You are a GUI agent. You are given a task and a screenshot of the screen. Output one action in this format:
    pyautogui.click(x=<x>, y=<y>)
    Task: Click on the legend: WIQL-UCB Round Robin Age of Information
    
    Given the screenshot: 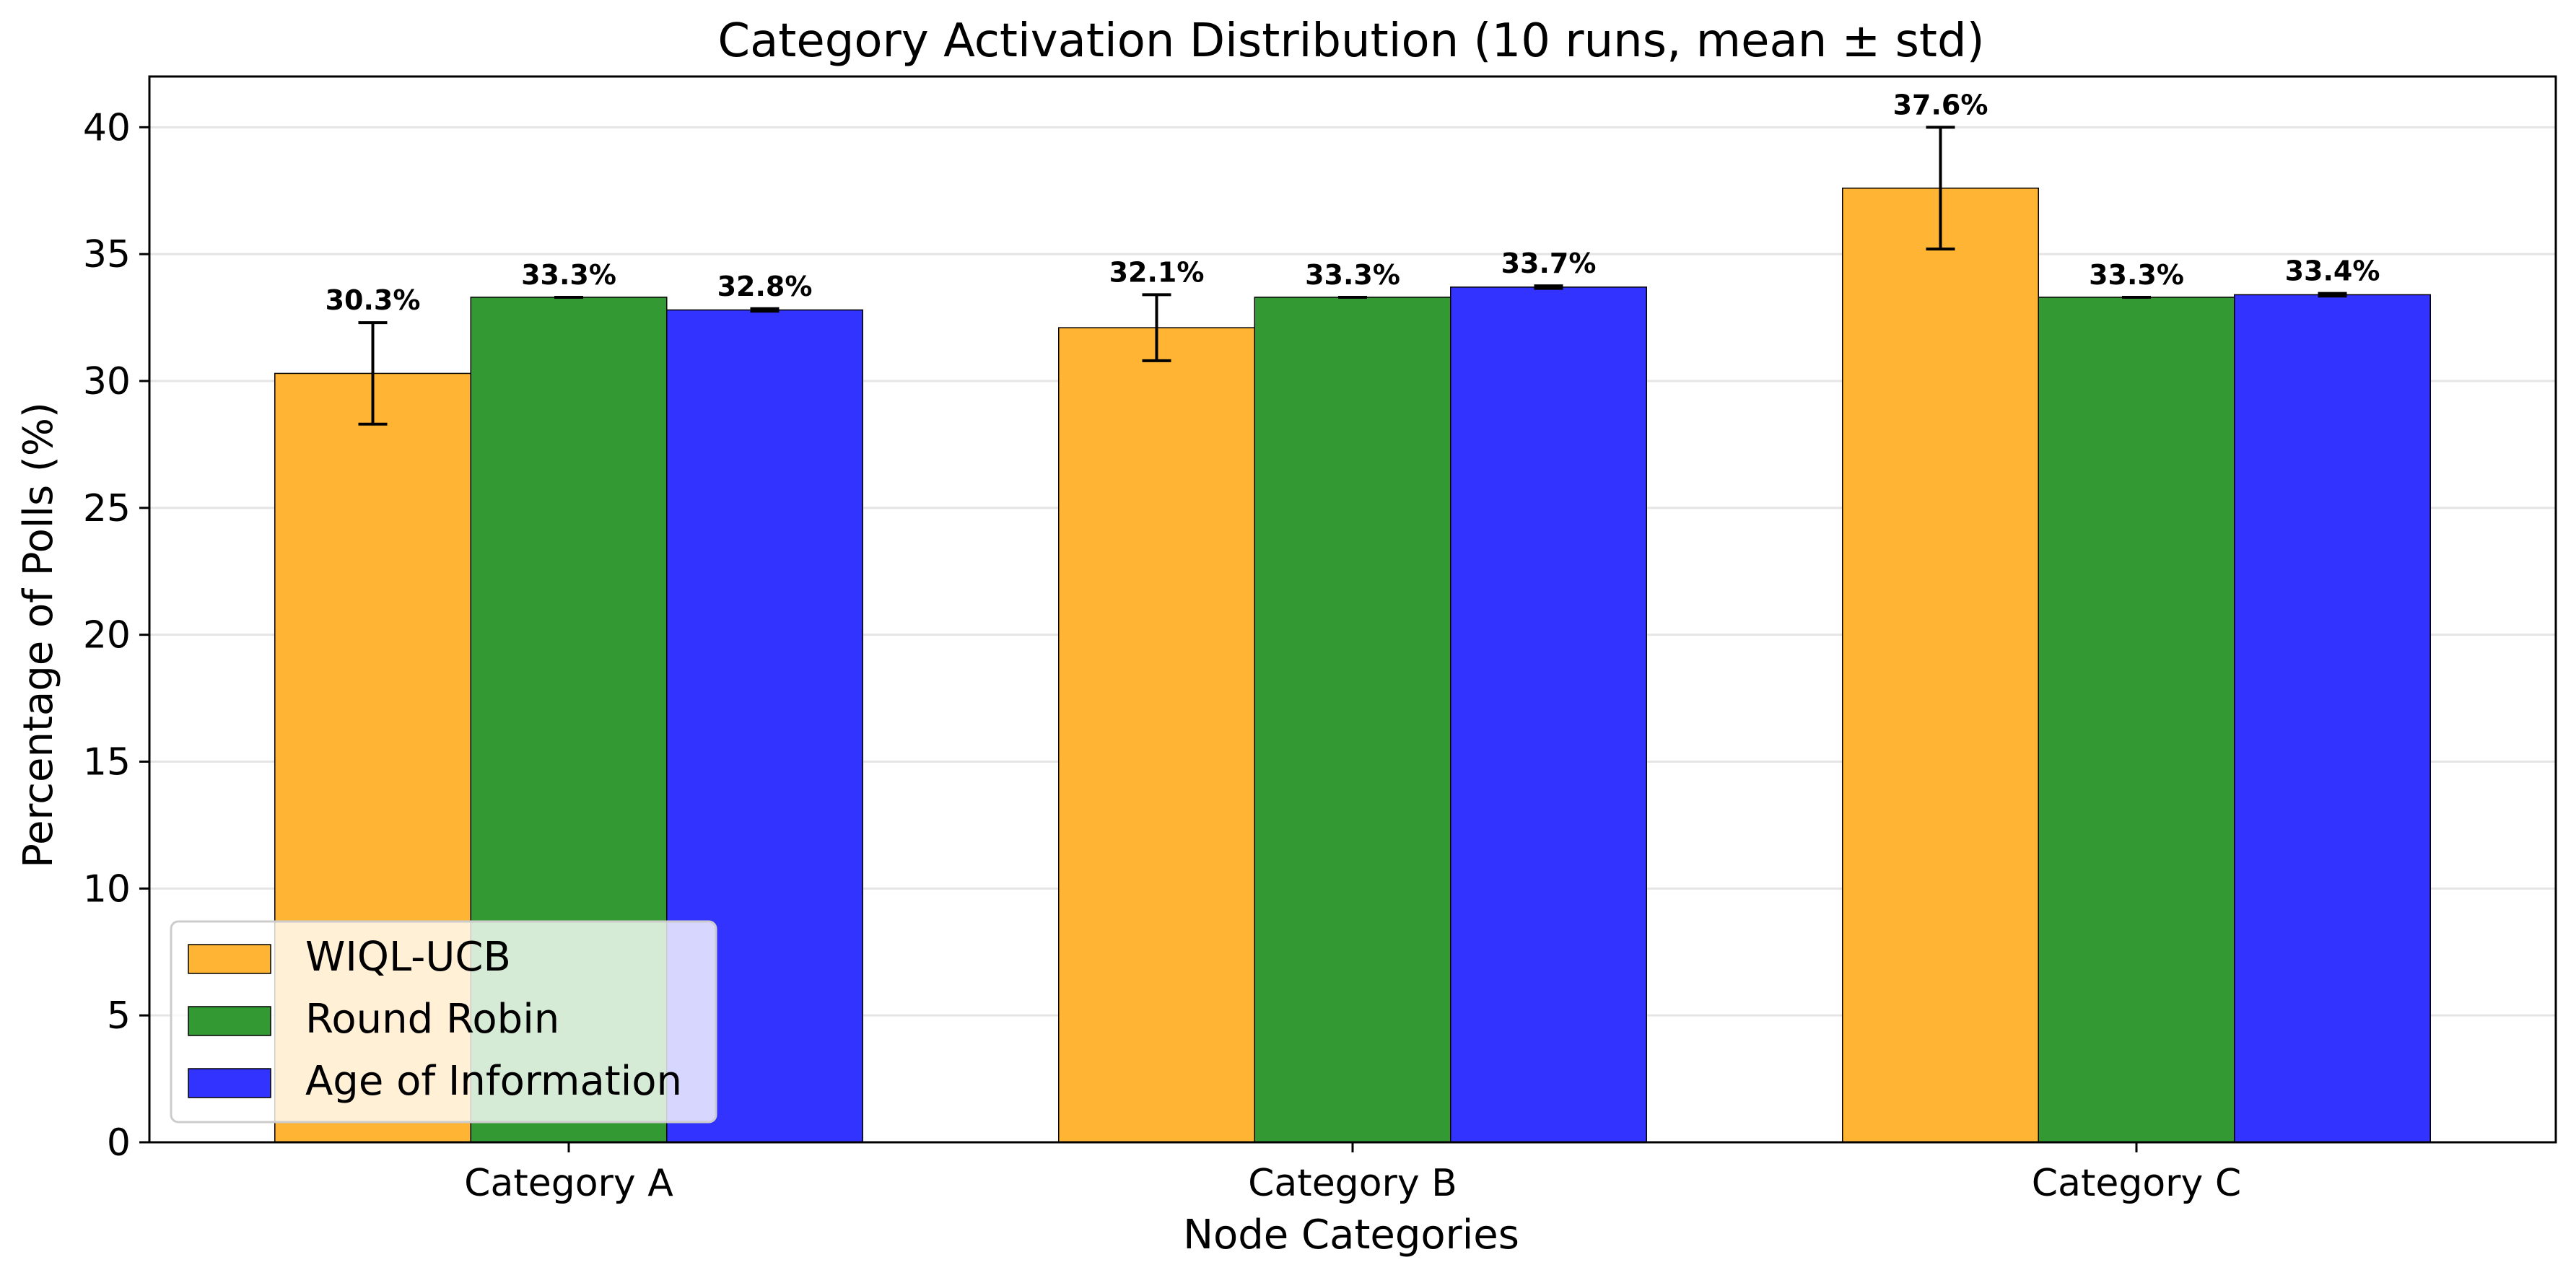 What is the action you would take?
    pyautogui.click(x=443, y=1022)
    